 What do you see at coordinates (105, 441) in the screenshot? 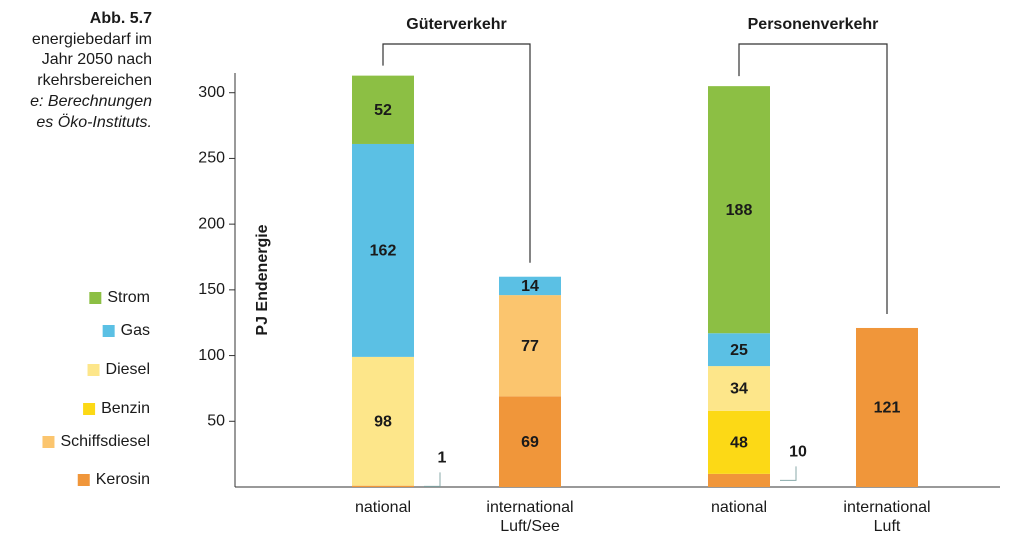
I see `legend-label: Schiffsdiesel` at bounding box center [105, 441].